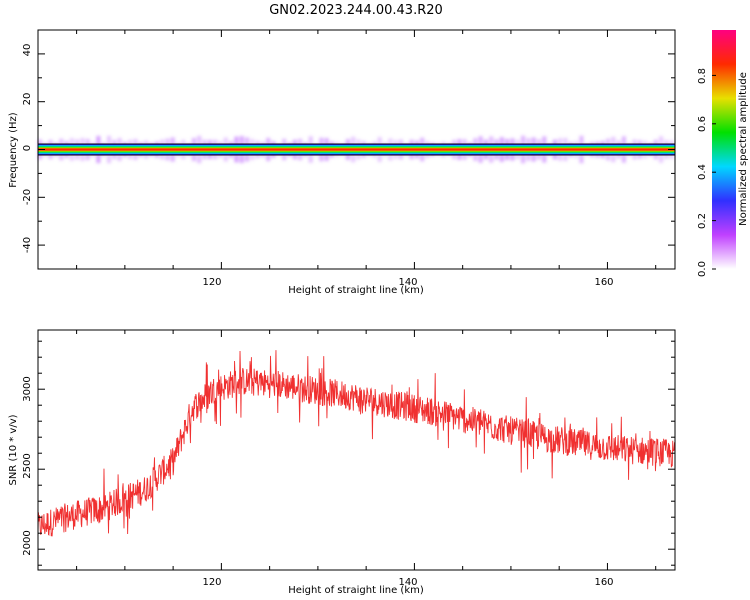  What do you see at coordinates (27, 50) in the screenshot?
I see `spectrogram-y-tick-label: 40` at bounding box center [27, 50].